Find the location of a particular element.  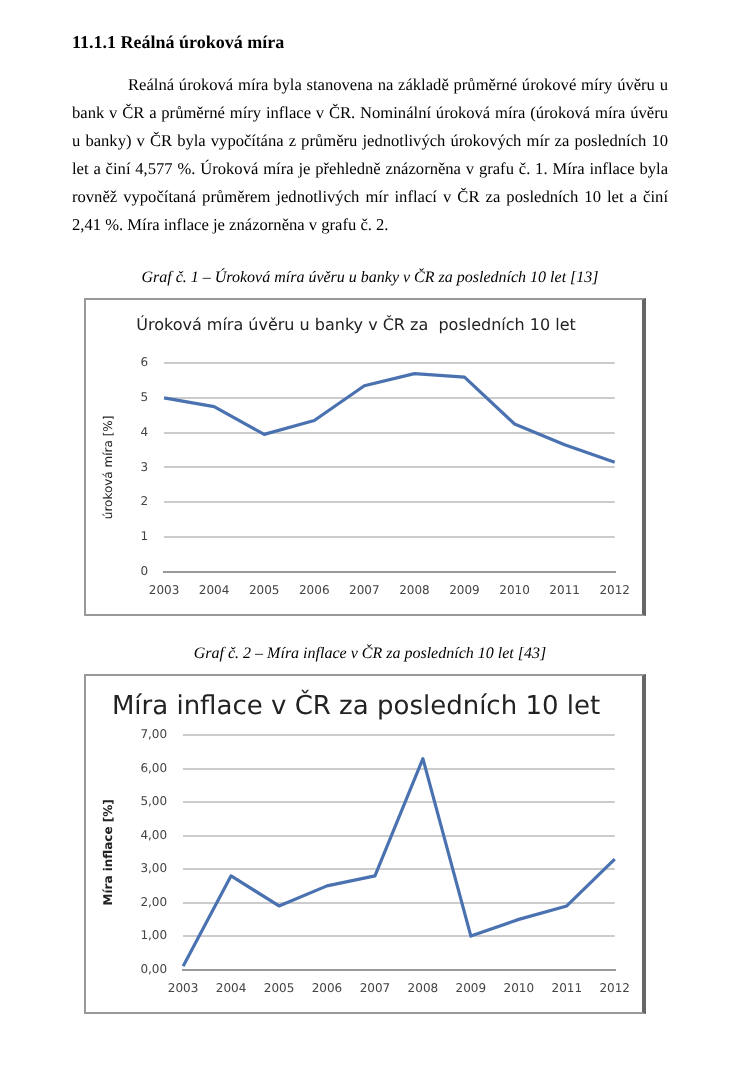

chart-title: Úroková míra úvěru u banky v ČR za posledních 10 let is located at coordinates (356, 323).